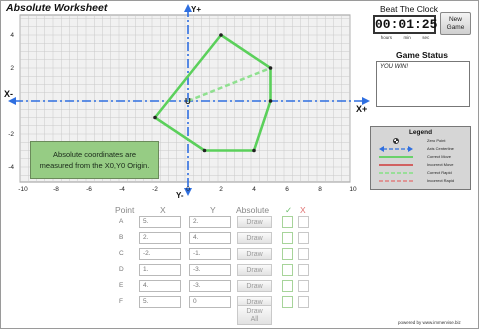  Describe the element at coordinates (320, 189) in the screenshot. I see `x-tick-label: 8` at that location.